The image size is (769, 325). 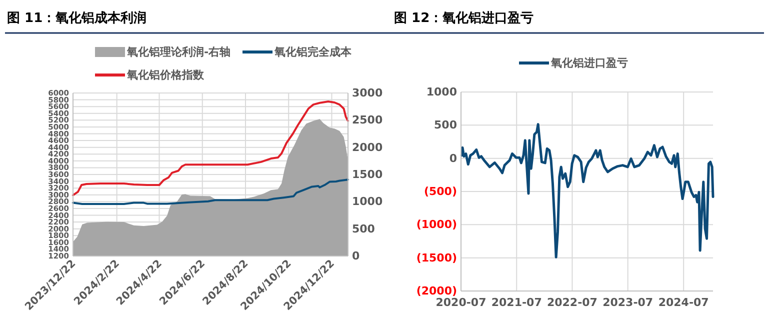 What do you see at coordinates (453, 158) in the screenshot?
I see `y-tick-label: 0` at bounding box center [453, 158].